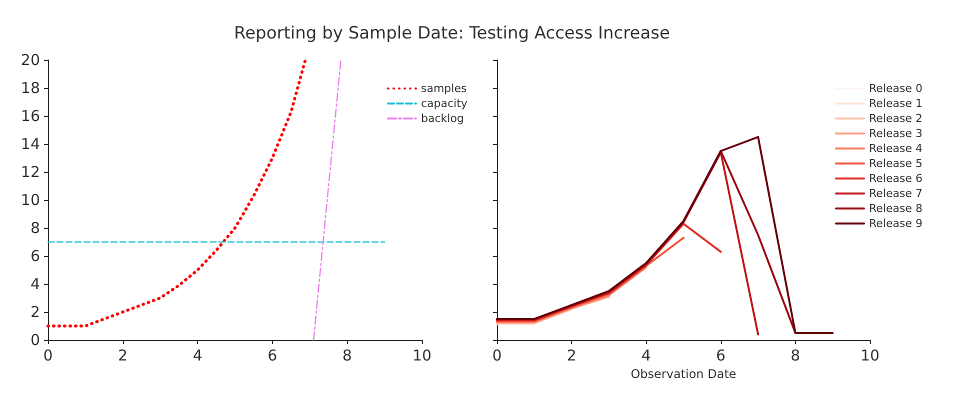 The height and width of the screenshot is (399, 955). I want to click on y-tick-label: 10, so click(30, 200).